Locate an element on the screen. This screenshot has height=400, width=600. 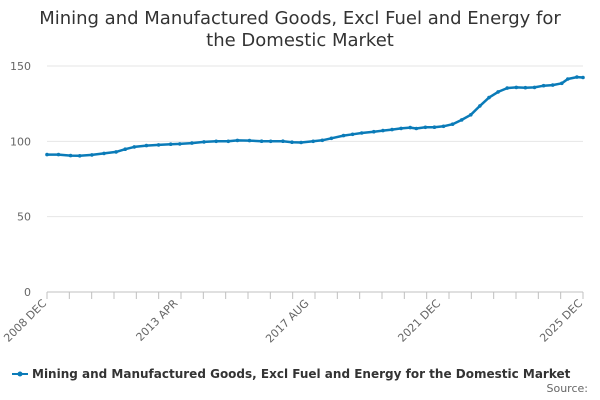
y-tick-label: 50 is located at coordinates (24, 217).